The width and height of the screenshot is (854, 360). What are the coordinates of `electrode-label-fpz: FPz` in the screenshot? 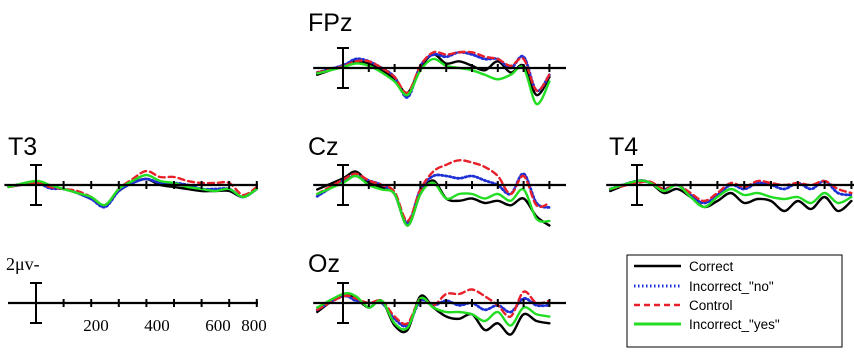 It's located at (330, 23).